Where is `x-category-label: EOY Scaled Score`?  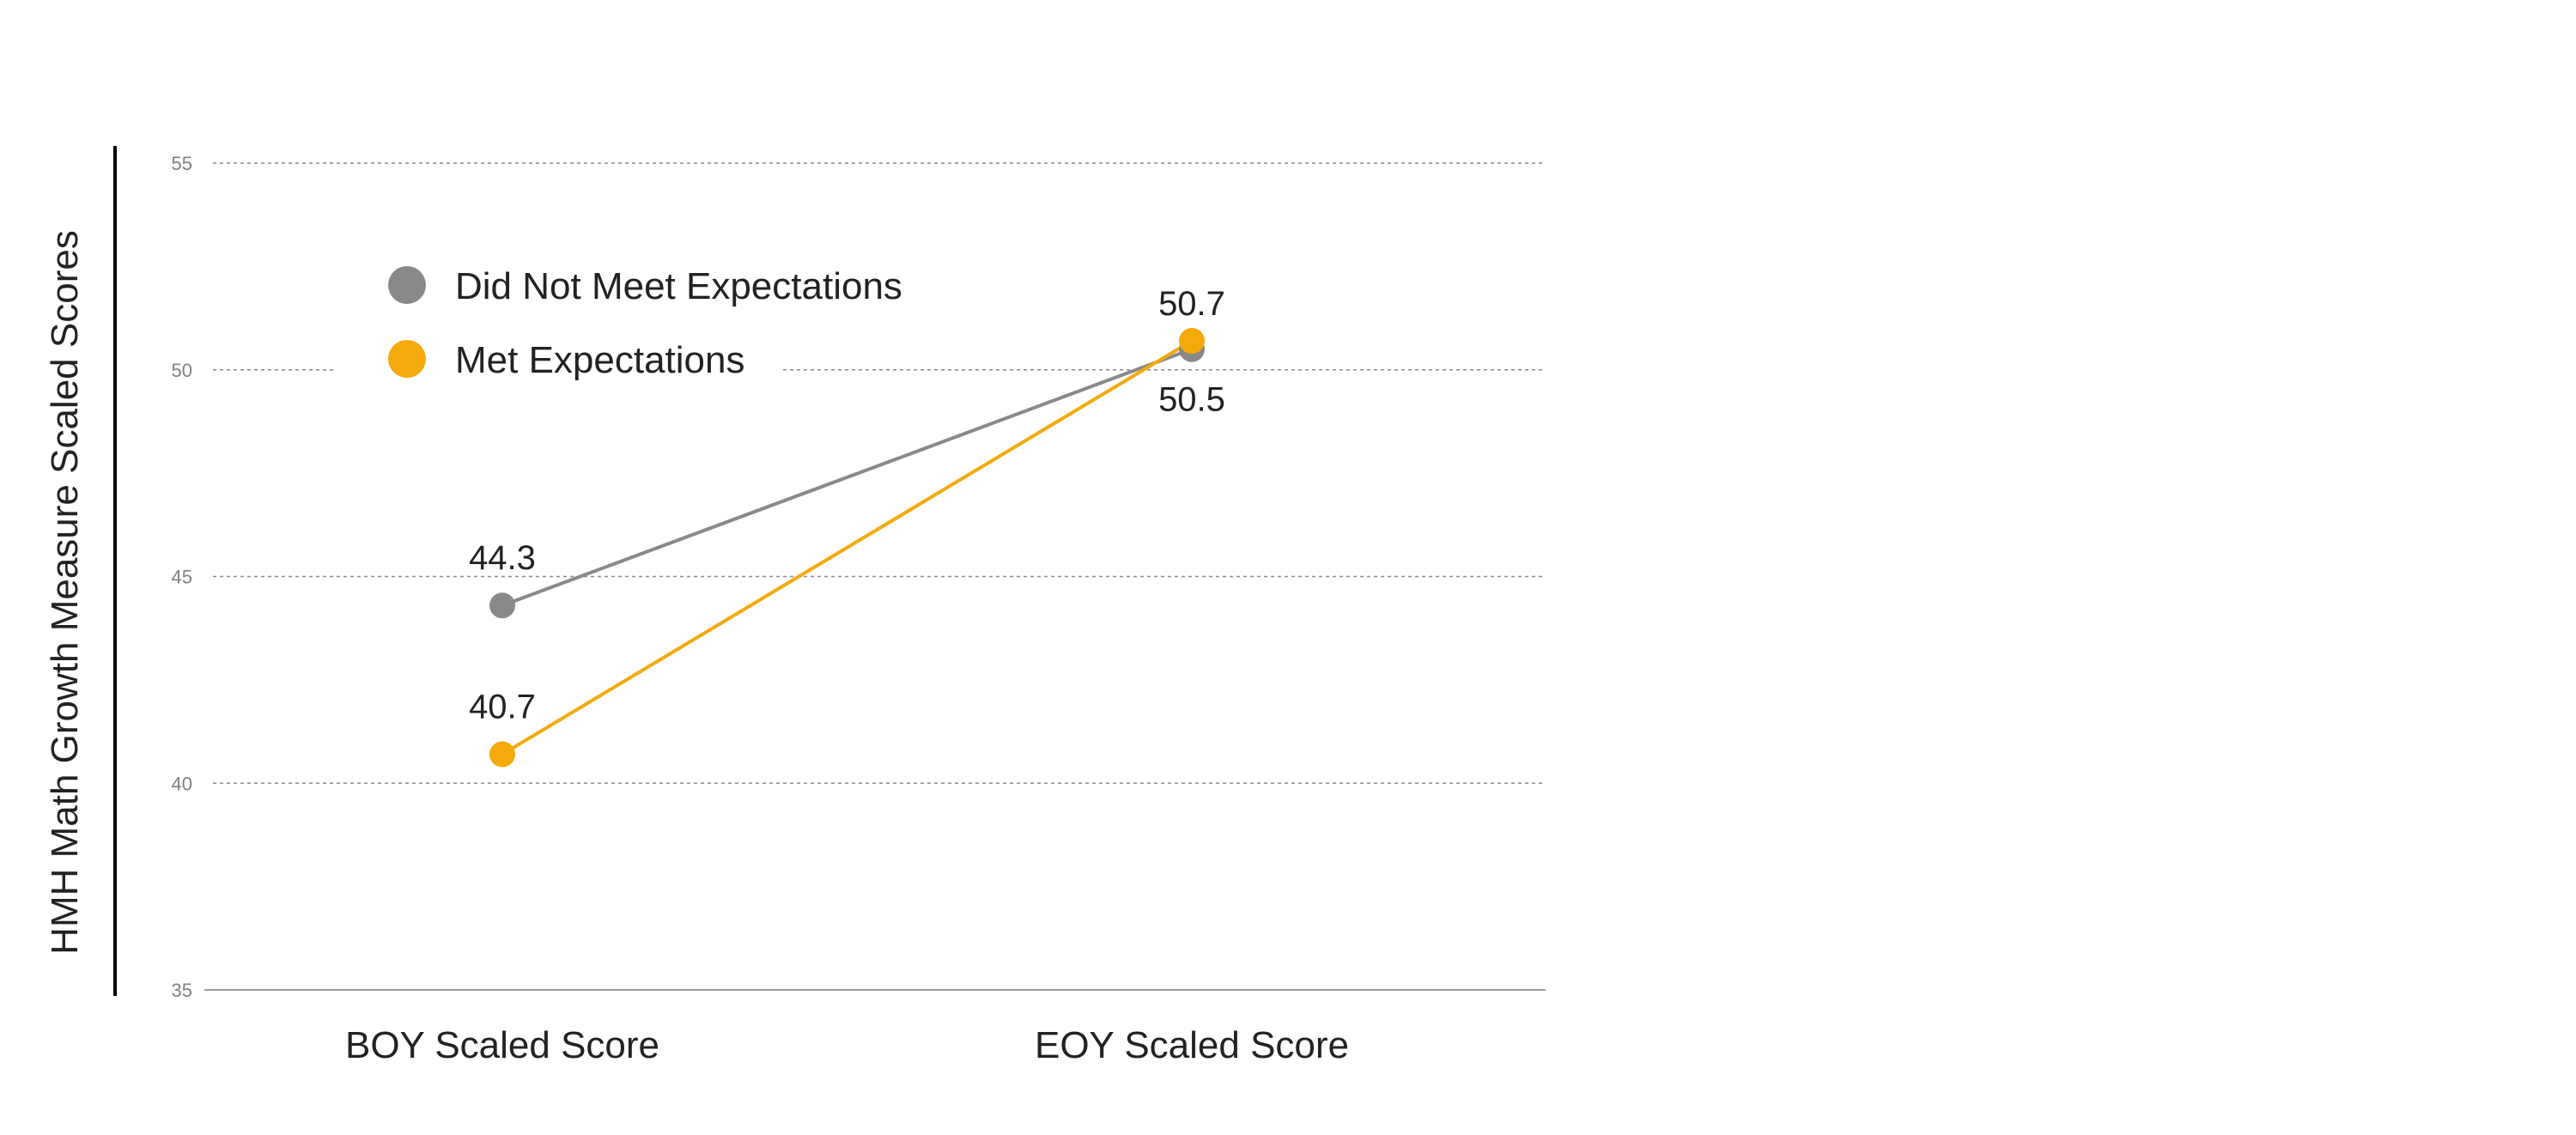
x-category-label: EOY Scaled Score is located at coordinates (1192, 1045).